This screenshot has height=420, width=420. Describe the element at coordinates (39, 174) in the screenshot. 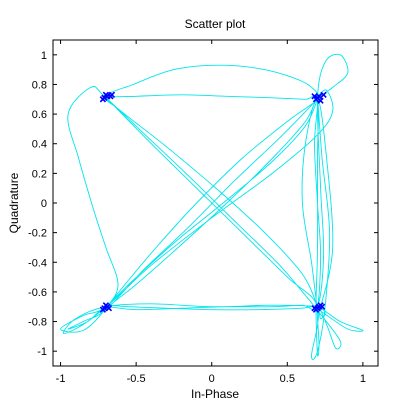

I see `y-tick-label: 0.2` at that location.